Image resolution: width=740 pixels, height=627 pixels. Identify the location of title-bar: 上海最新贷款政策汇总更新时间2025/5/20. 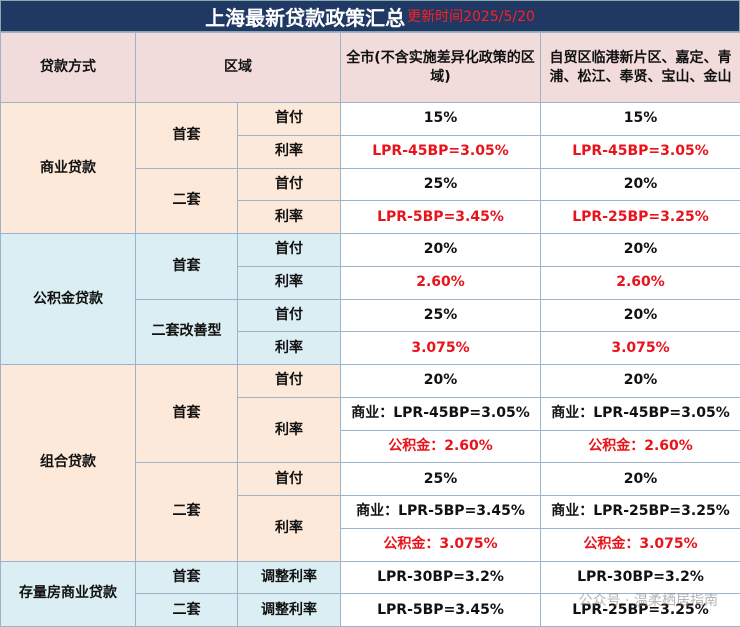
(370, 16).